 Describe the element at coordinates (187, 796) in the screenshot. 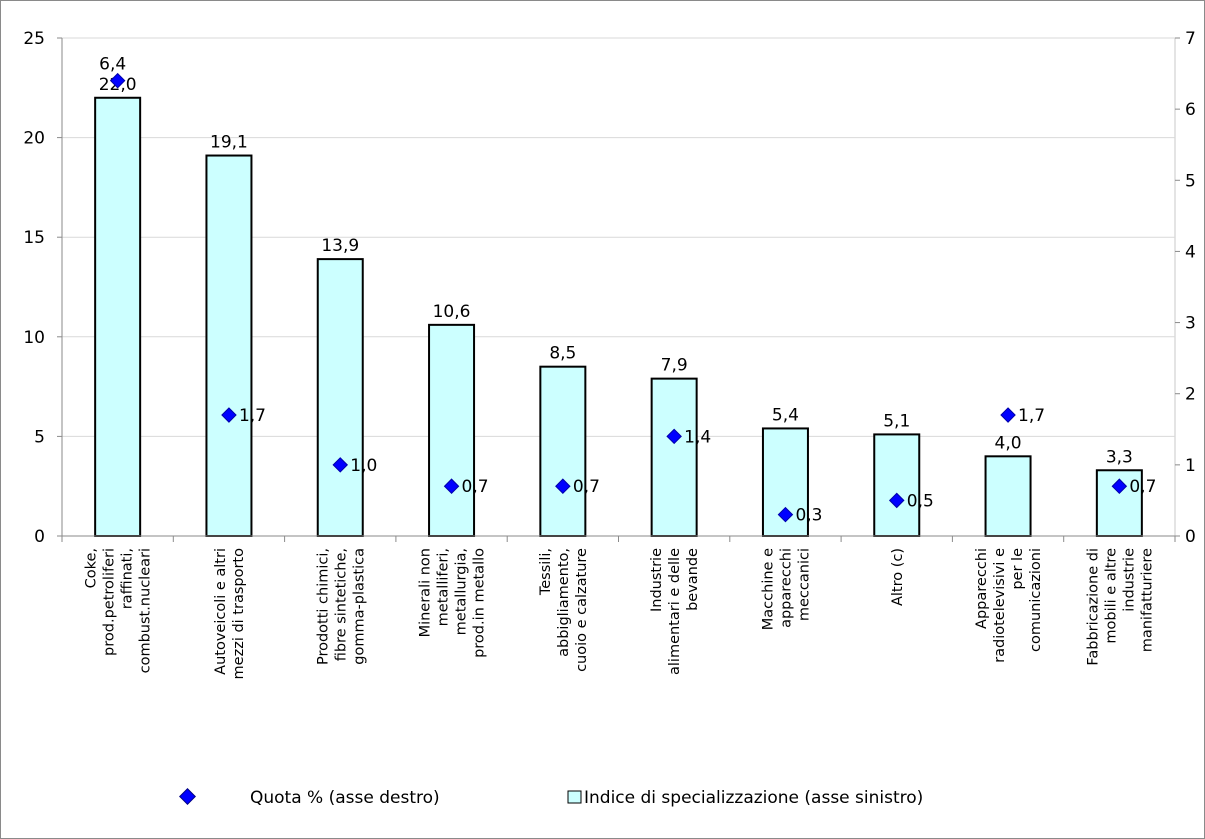

I see `legend-marker-diamond` at that location.